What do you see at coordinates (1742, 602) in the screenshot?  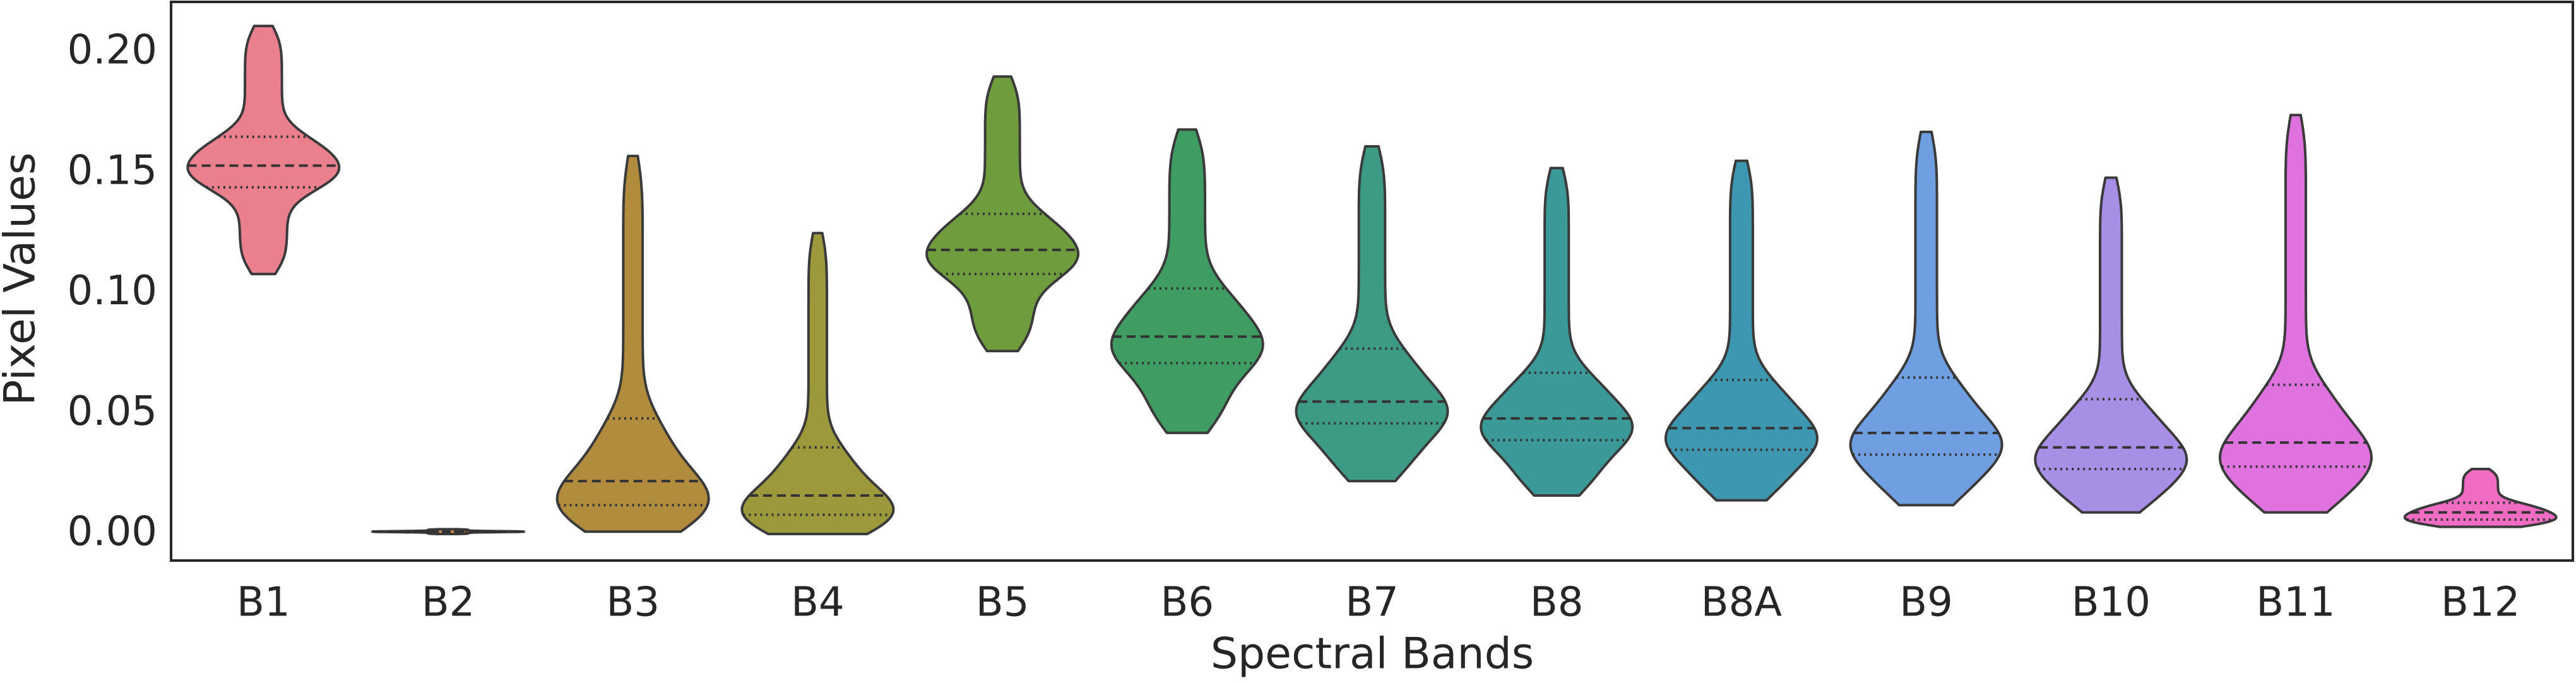 I see `x-tick-label: B8A` at bounding box center [1742, 602].